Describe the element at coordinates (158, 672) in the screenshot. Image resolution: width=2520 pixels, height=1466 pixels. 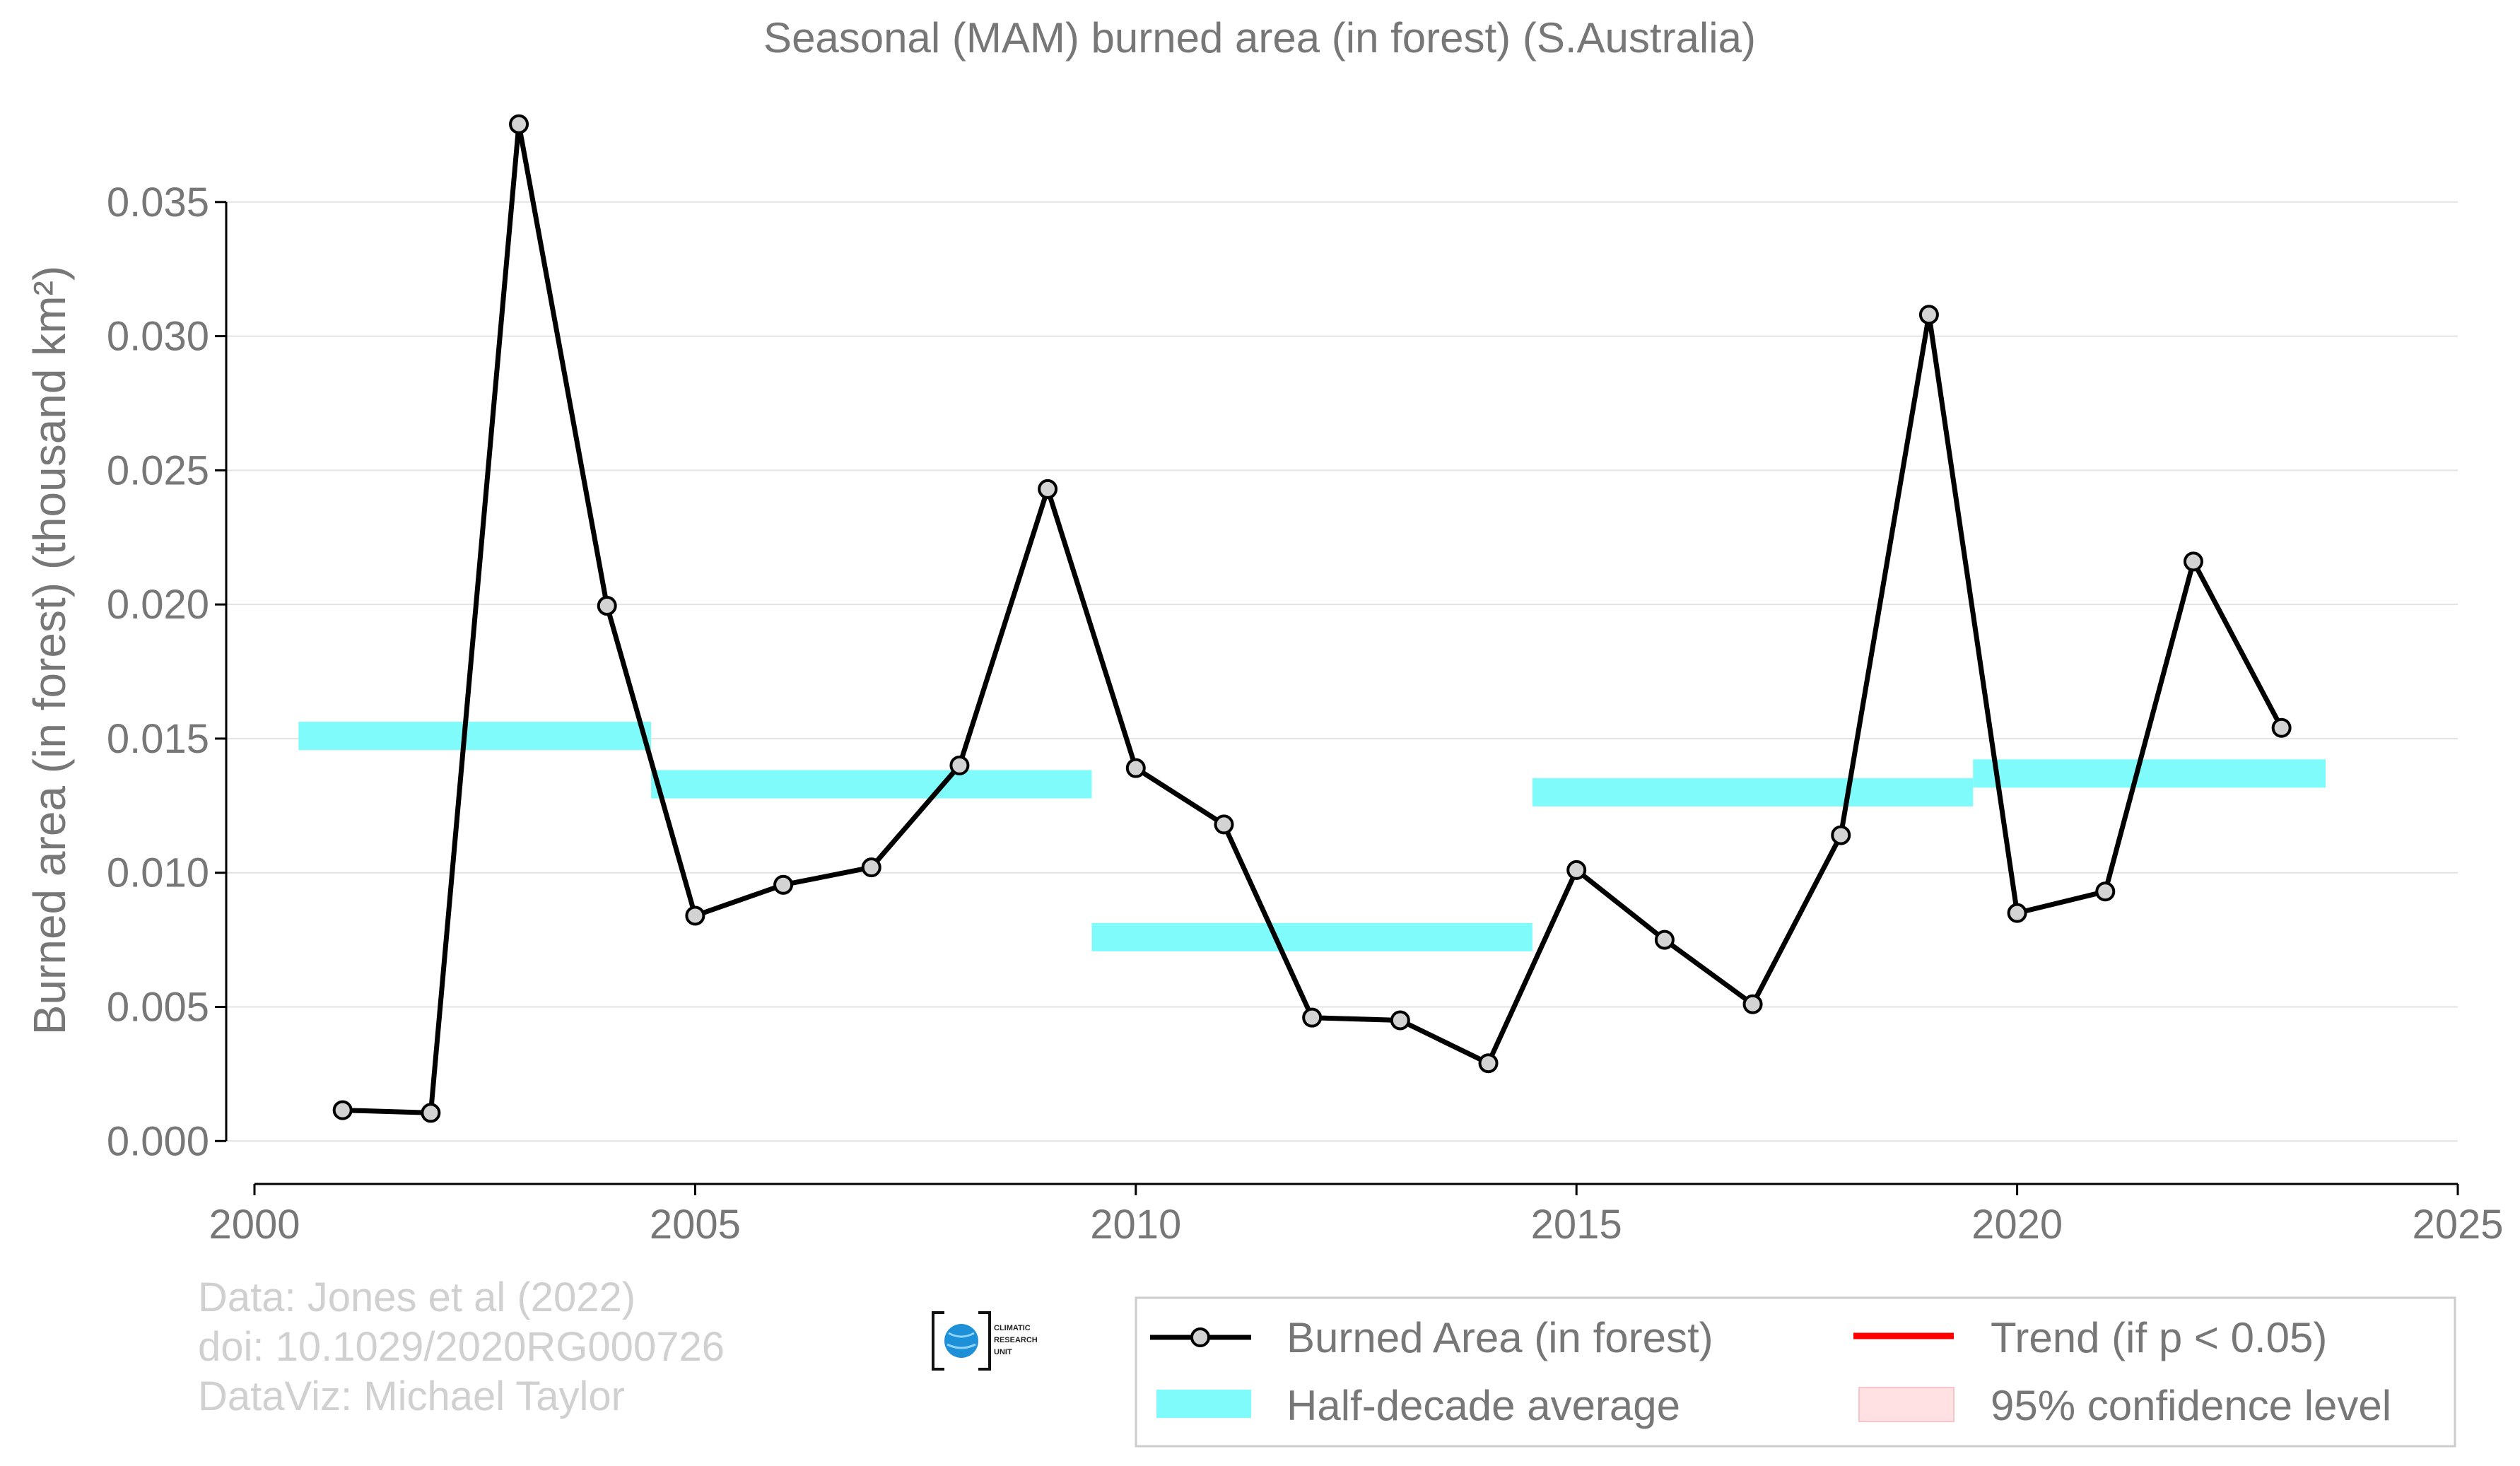
I see `y-tick-labels: 0.000 0.005 0.010 0.015 0.020 0.025 0.030 0.035` at that location.